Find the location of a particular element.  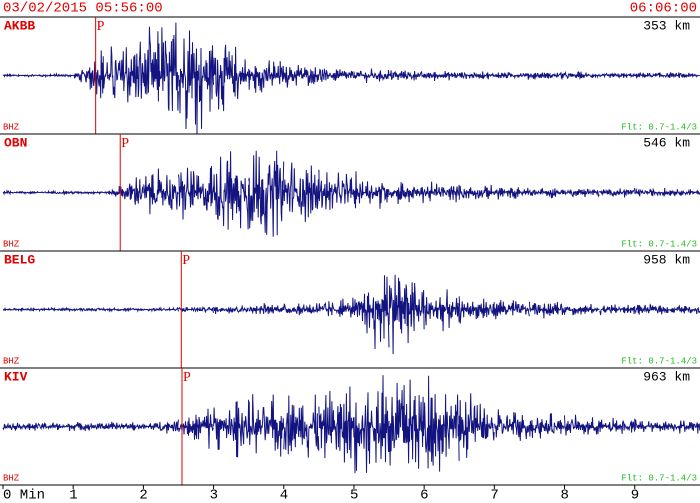

x-tick-label: 1 is located at coordinates (73, 495).